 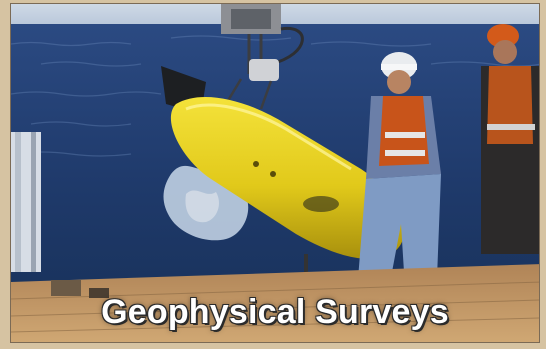 What do you see at coordinates (26, 202) in the screenshot?
I see `rail-post` at bounding box center [26, 202].